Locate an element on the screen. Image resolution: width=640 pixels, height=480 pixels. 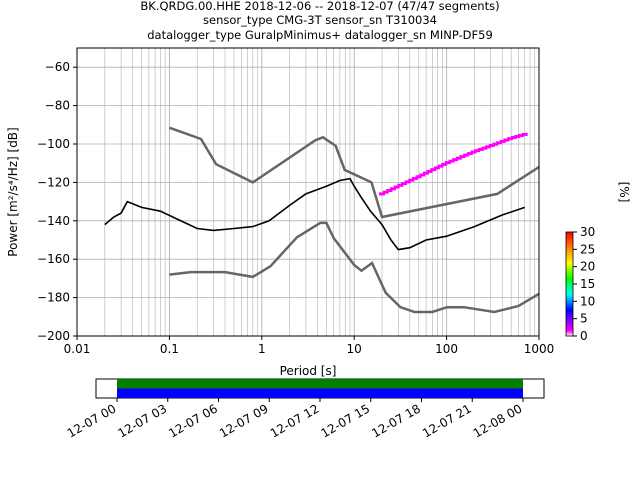
x-tick-label: 1 is located at coordinates (262, 349).